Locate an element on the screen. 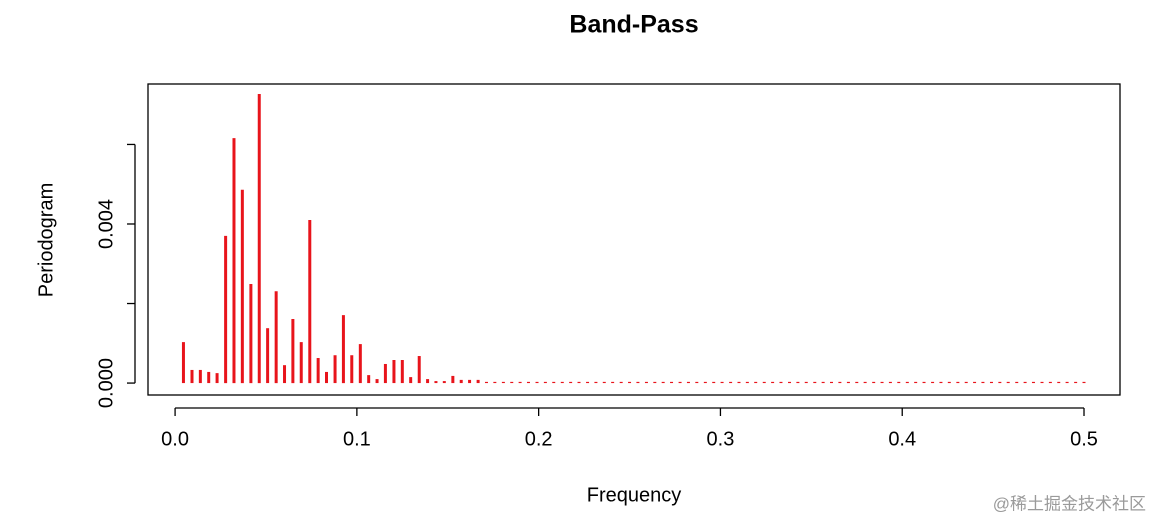 The width and height of the screenshot is (1154, 521). y-tick-label: 0.004 is located at coordinates (106, 224).